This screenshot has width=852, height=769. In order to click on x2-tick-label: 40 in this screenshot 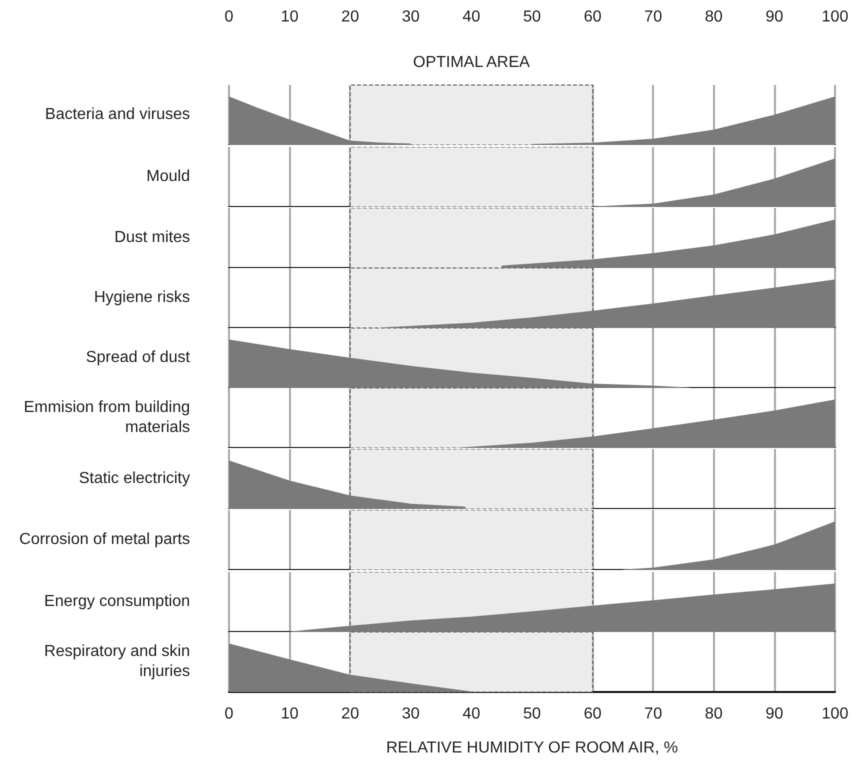, I will do `click(471, 17)`.